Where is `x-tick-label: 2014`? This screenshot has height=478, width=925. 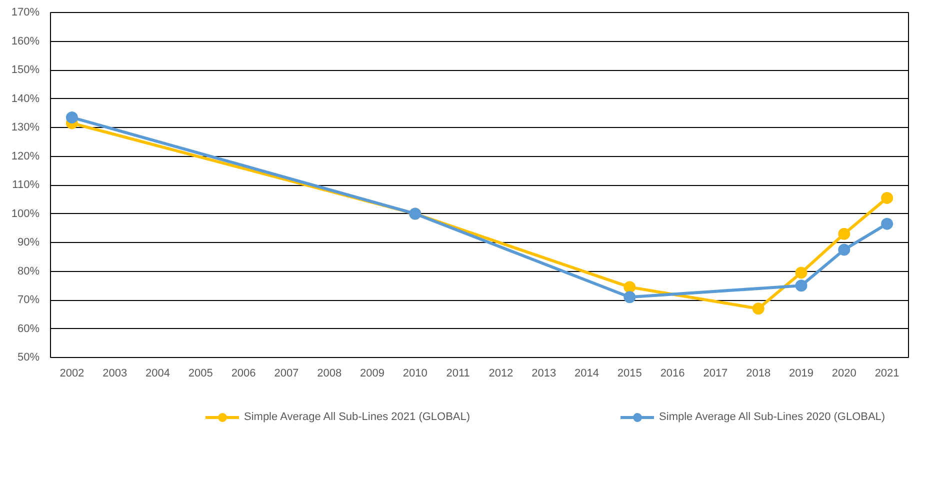
x-tick-label: 2014 is located at coordinates (586, 374).